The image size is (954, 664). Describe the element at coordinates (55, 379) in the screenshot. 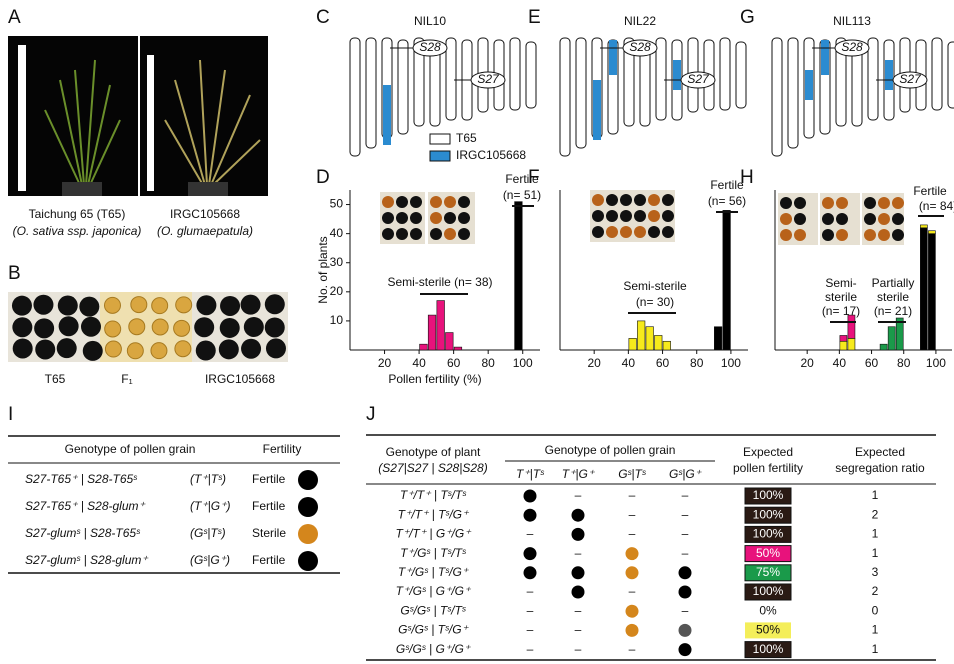

I see `photo-label: T65` at that location.